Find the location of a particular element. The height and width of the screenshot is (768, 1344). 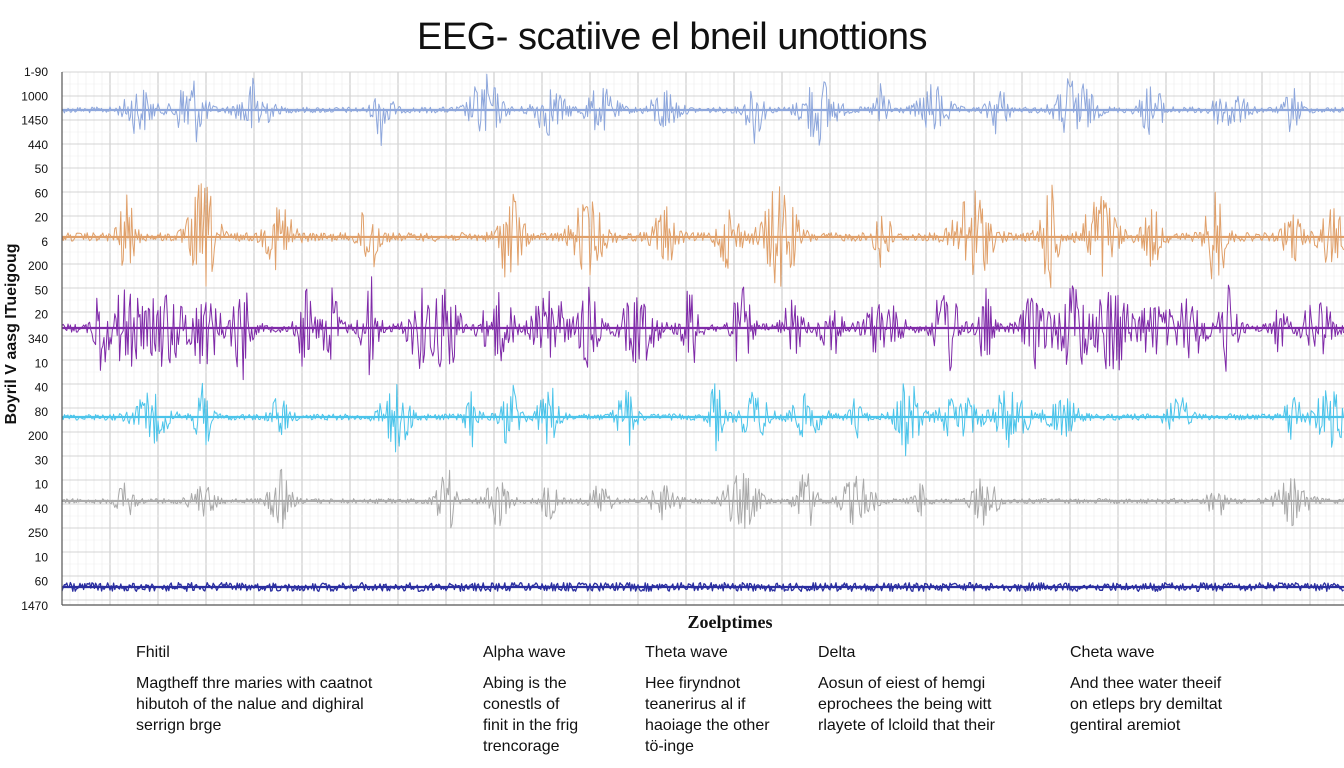

legend-label: Fhitil is located at coordinates (153, 652).